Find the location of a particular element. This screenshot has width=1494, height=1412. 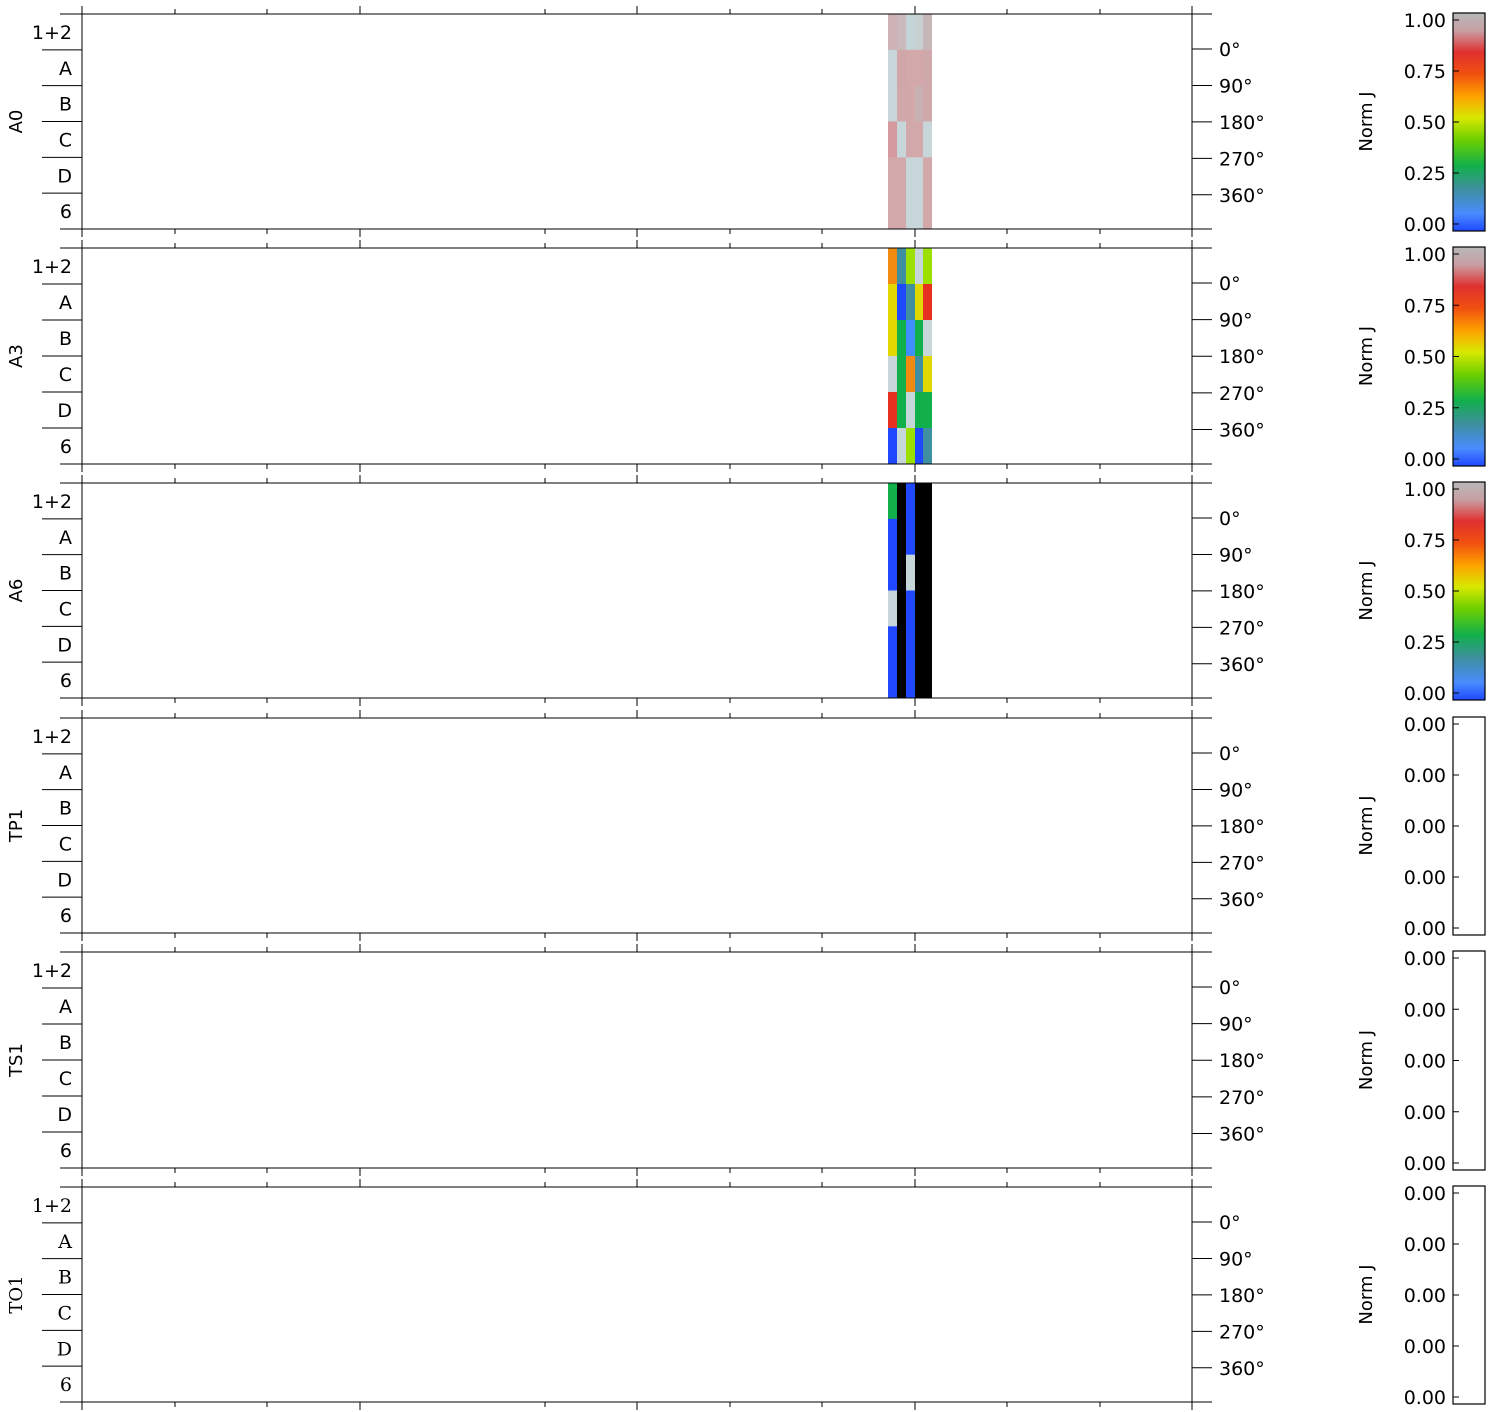

colorbar-tick-label: 0.50 is located at coordinates (1425, 123).